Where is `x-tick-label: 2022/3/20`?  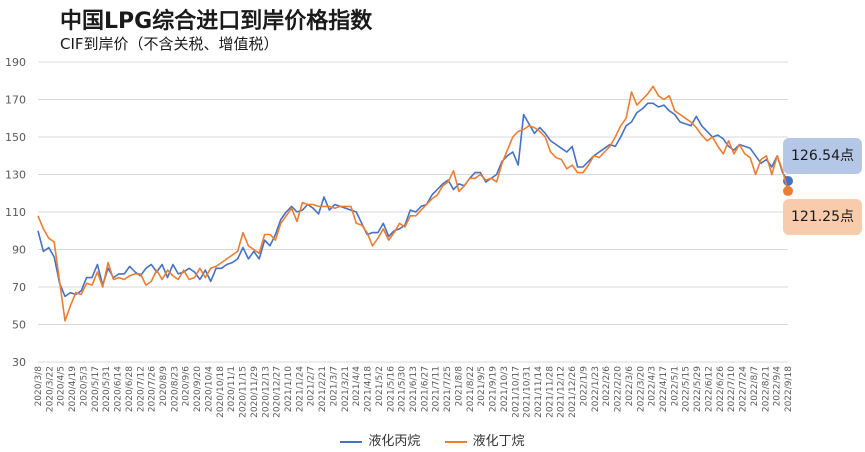
x-tick-label: 2022/3/20 is located at coordinates (641, 389).